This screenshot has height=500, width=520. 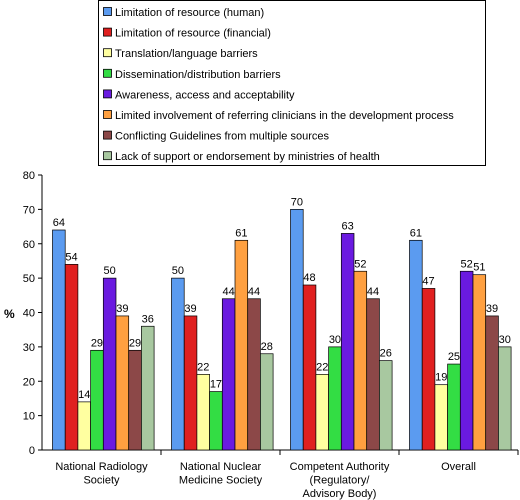 I want to click on y-tick-label: 60, so click(x=29, y=245).